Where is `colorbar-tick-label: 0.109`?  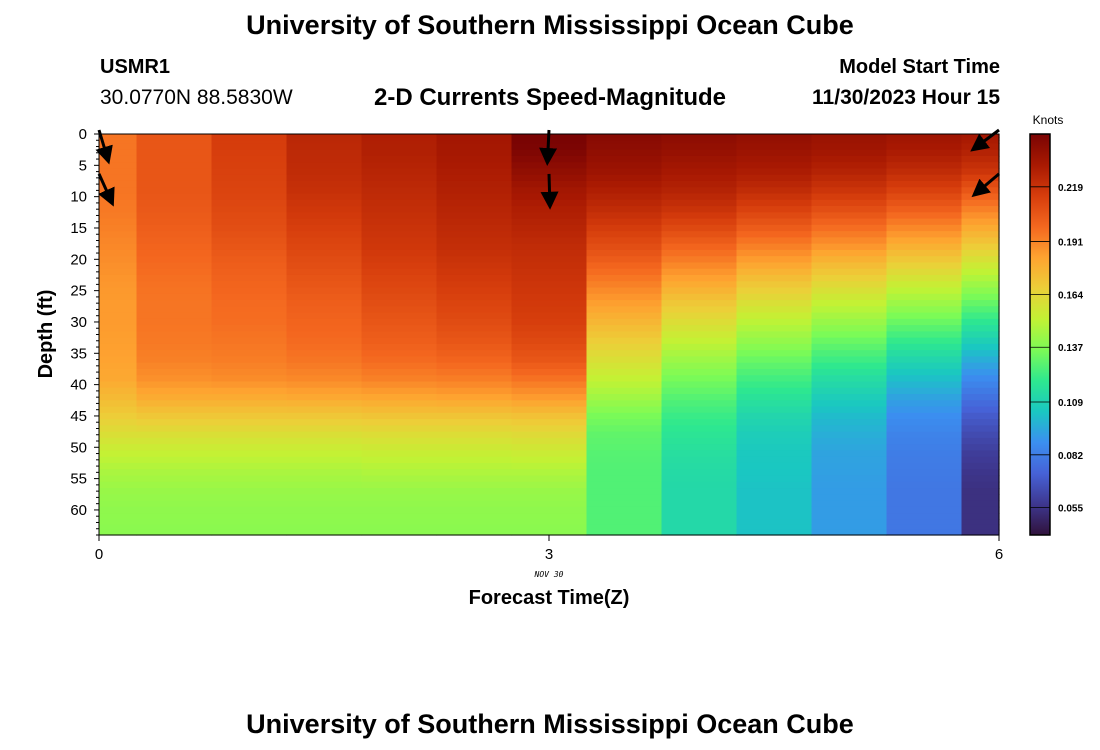 colorbar-tick-label: 0.109 is located at coordinates (1070, 403).